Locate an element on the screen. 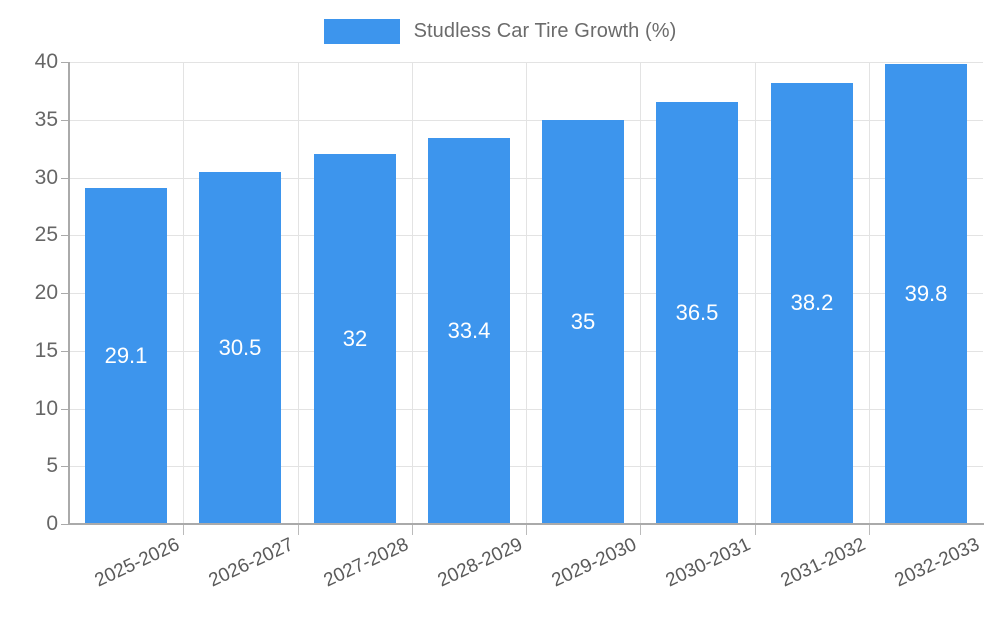 The height and width of the screenshot is (622, 1000). y-axis-tick-label: 30 is located at coordinates (34, 177).